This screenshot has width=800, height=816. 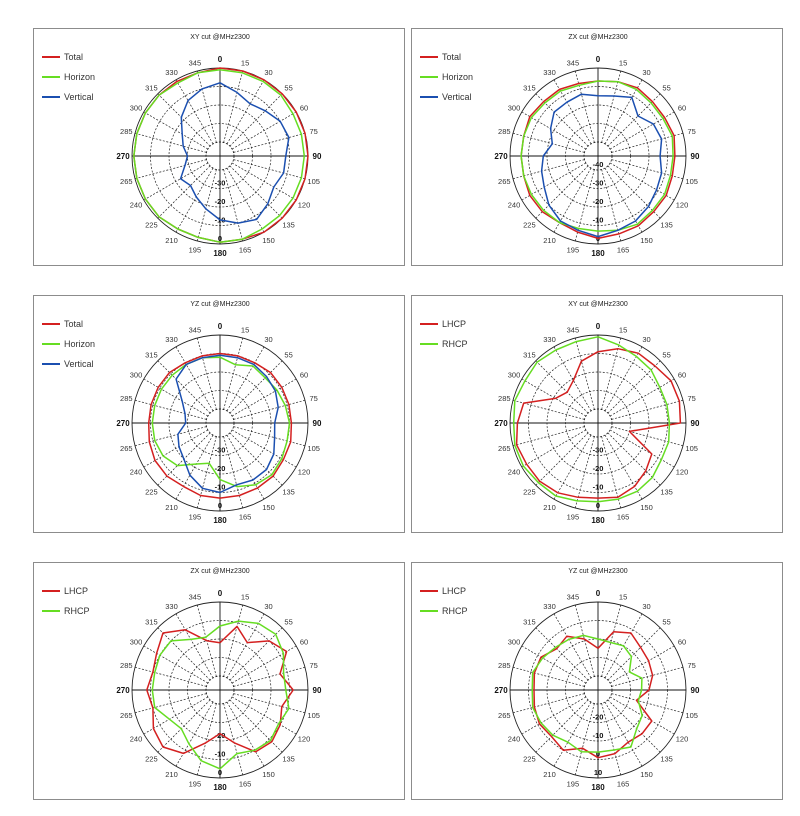 What do you see at coordinates (123, 690) in the screenshot?
I see `angle-tick-label: 270` at bounding box center [123, 690].